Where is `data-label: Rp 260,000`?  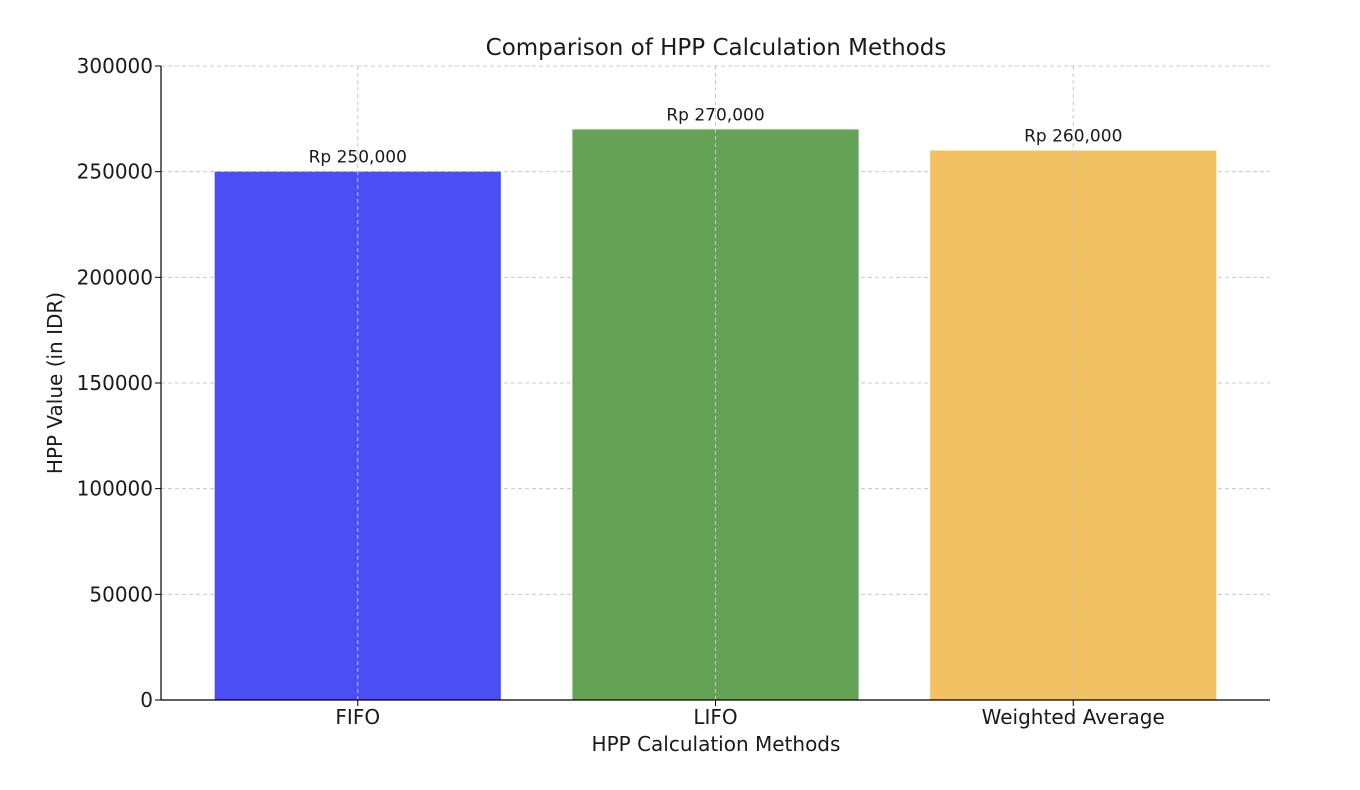 data-label: Rp 260,000 is located at coordinates (1073, 137).